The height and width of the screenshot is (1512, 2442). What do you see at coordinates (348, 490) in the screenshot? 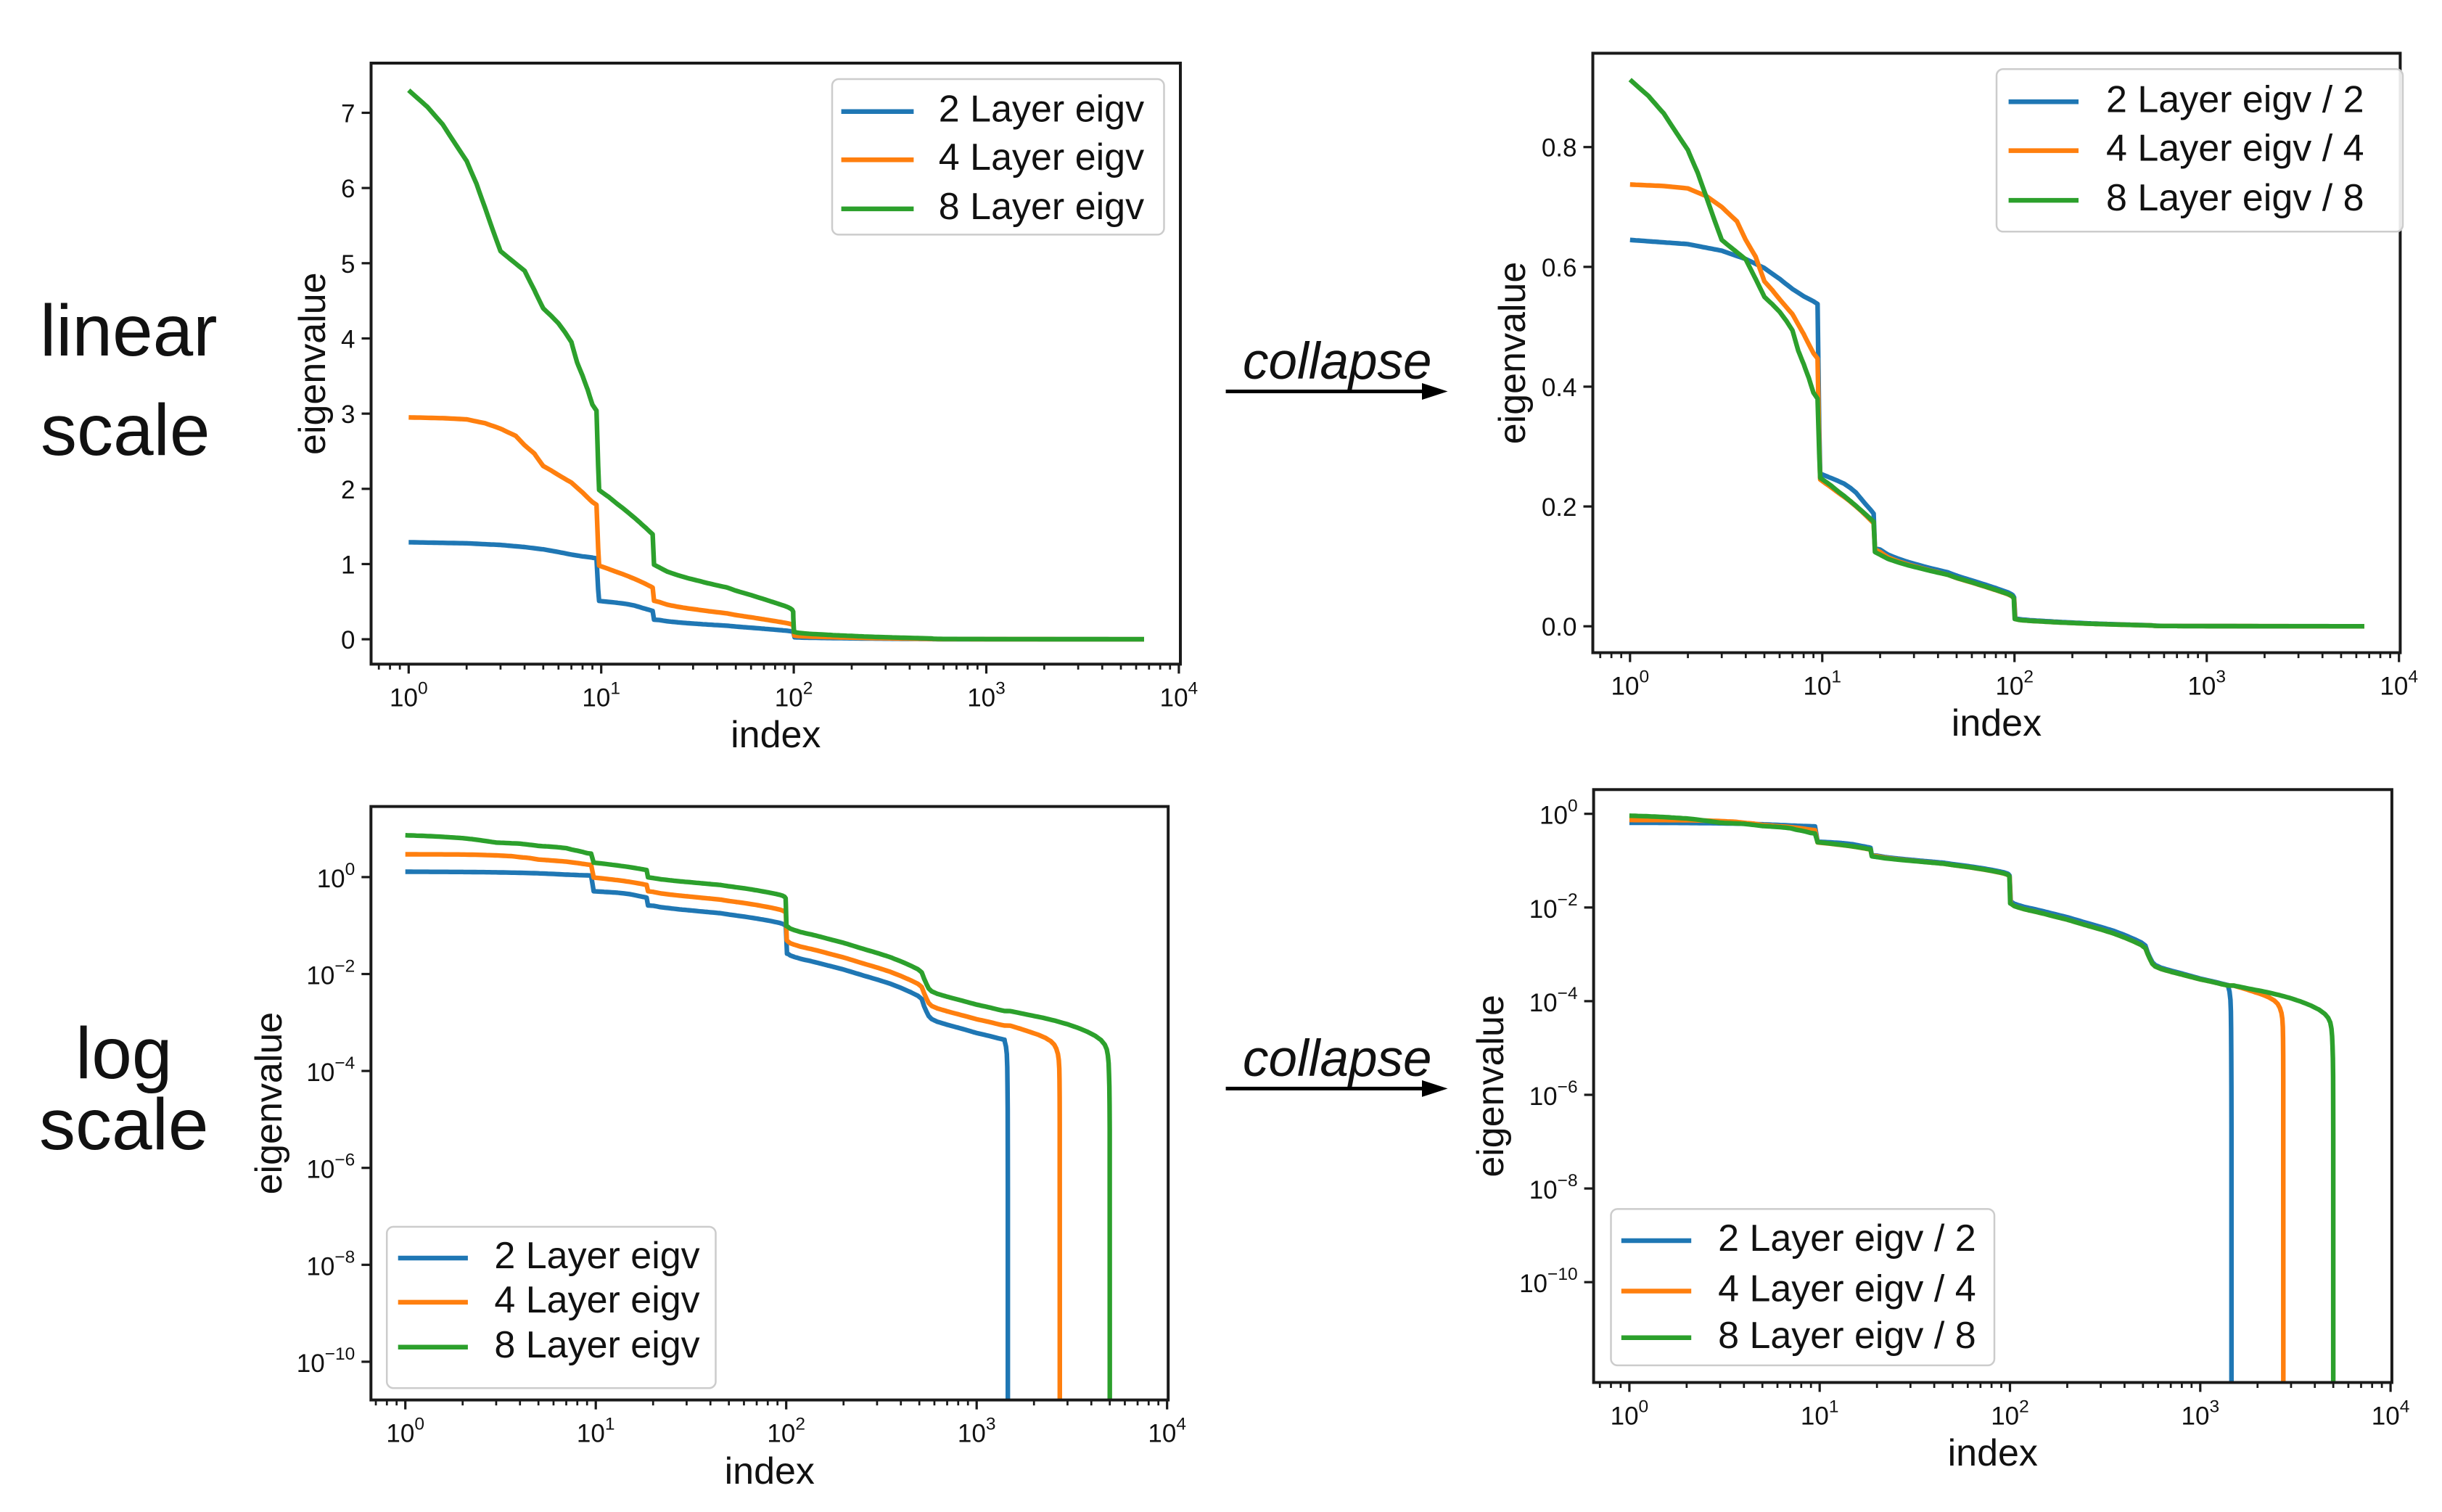
I see `svg-text: 2` at bounding box center [348, 490].